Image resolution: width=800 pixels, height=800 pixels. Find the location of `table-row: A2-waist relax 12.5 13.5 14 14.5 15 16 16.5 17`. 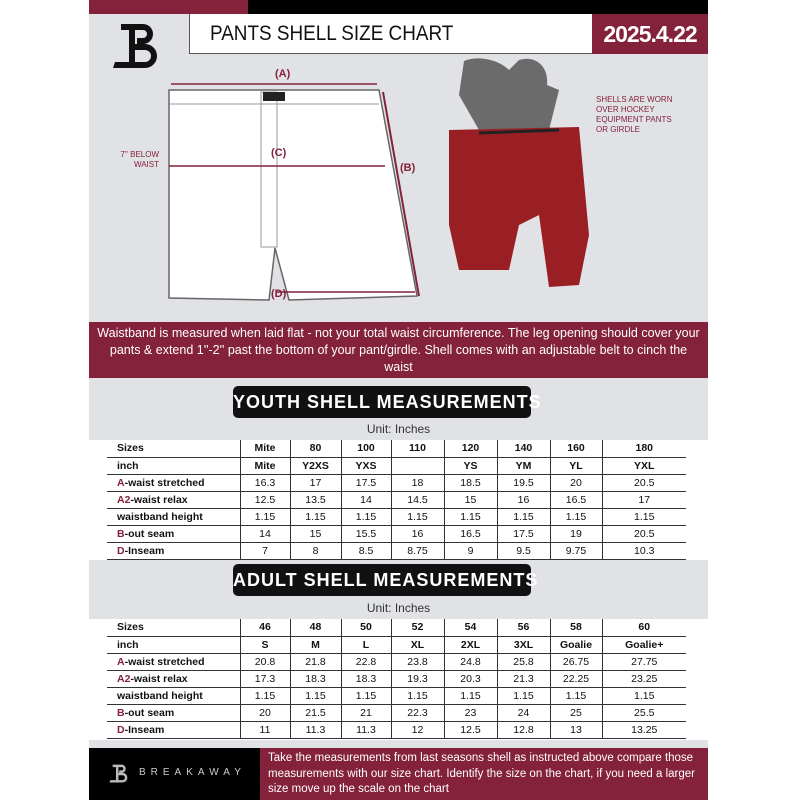

table-row: A2-waist relax 12.5 13.5 14 14.5 15 16 16.5 17 is located at coordinates (396, 499).